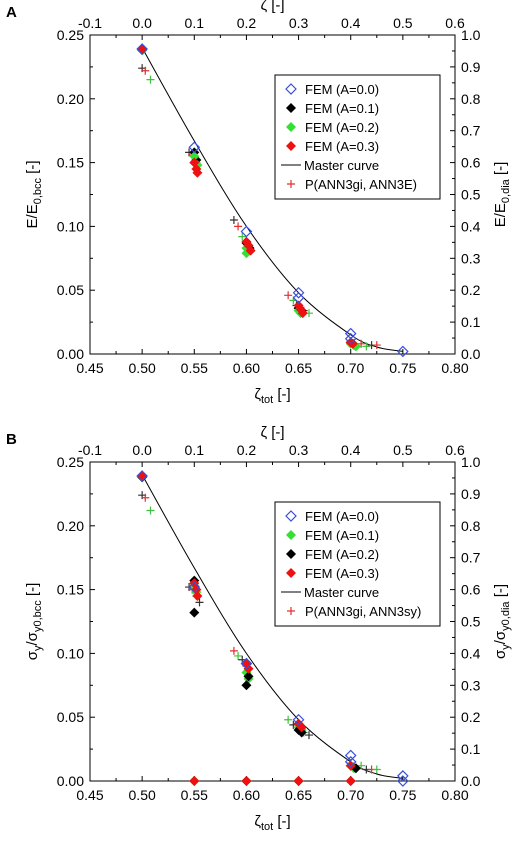 The width and height of the screenshot is (517, 842). I want to click on y-axis-label-part: E/E, so click(32, 216).